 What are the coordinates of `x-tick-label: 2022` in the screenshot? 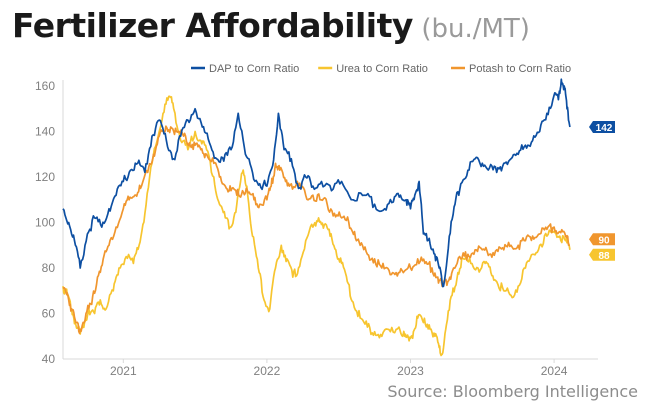 It's located at (267, 371).